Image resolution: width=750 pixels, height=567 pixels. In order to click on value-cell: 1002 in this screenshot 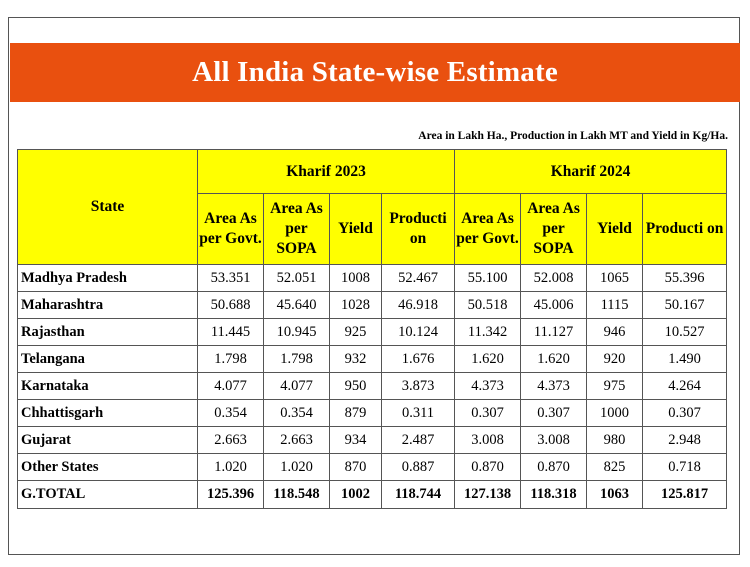, I will do `click(355, 494)`.